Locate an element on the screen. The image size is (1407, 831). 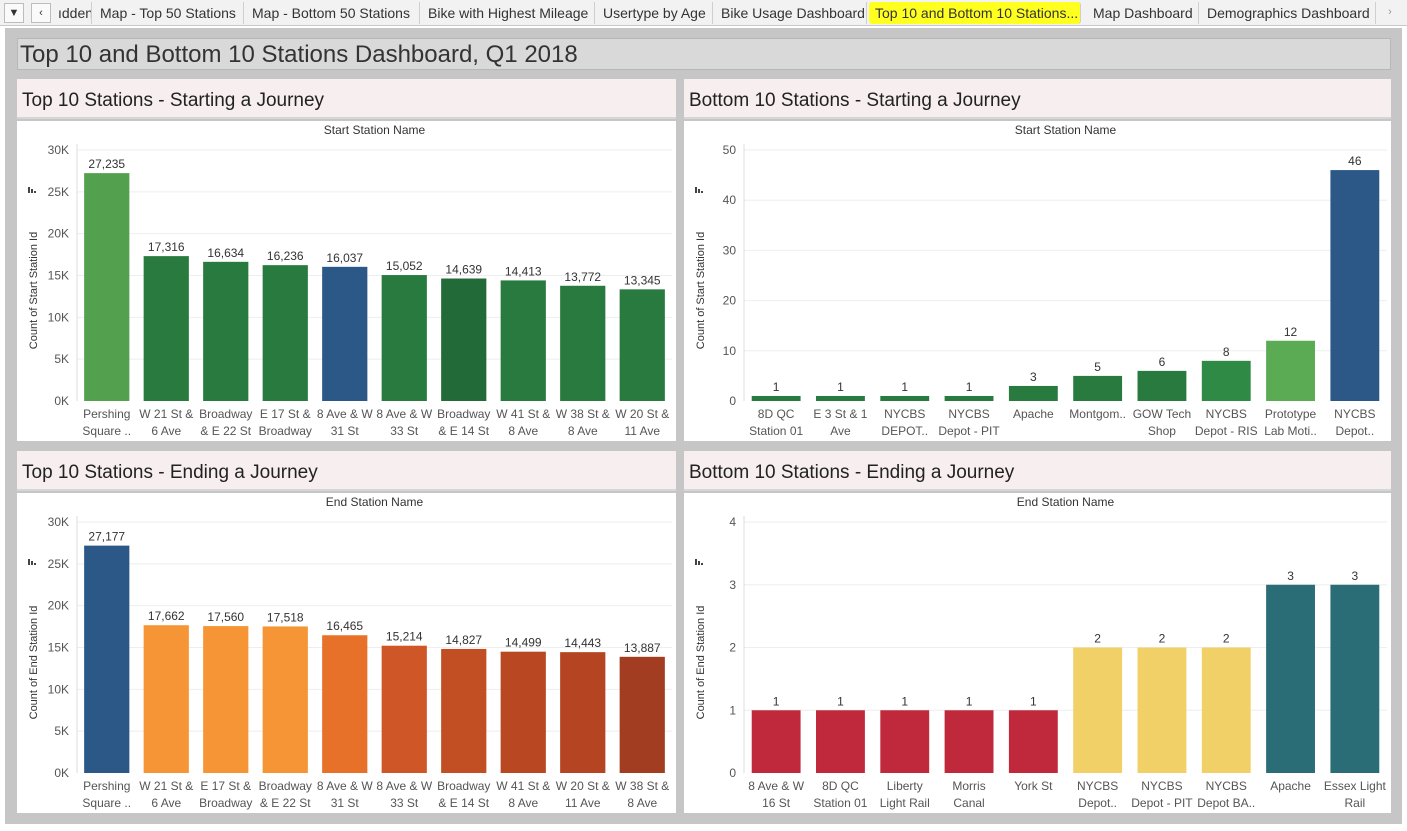
tab-menu-icon: ▼ is located at coordinates (14, 13).